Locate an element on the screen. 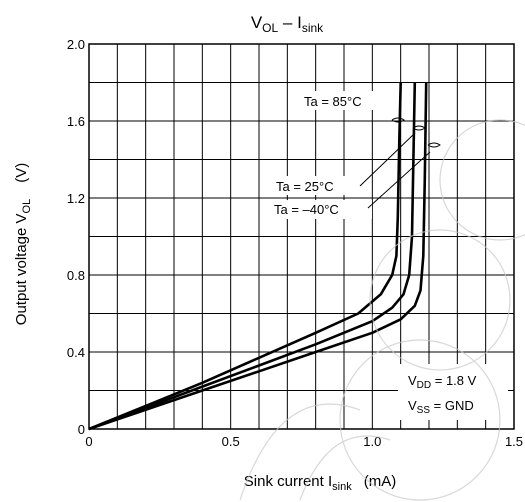 The width and height of the screenshot is (525, 502). y-tick-label: 0.4 is located at coordinates (76, 352).